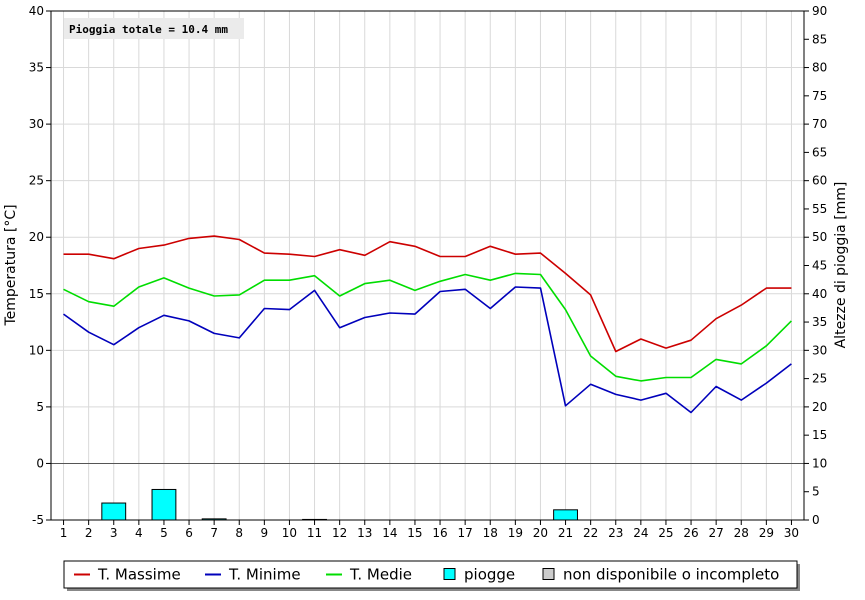  I want to click on y-left-tick-label: 15, so click(36, 294).